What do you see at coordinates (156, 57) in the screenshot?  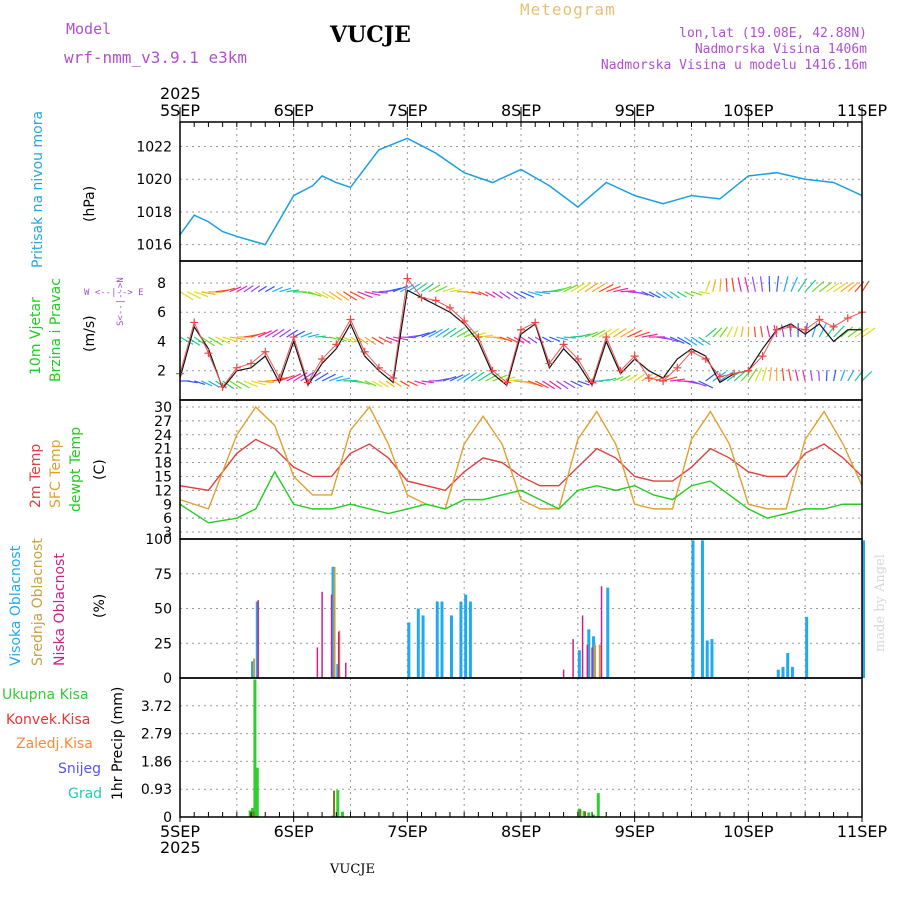 I see `model-name: wrf-nmm_v3.9.1 e3km` at bounding box center [156, 57].